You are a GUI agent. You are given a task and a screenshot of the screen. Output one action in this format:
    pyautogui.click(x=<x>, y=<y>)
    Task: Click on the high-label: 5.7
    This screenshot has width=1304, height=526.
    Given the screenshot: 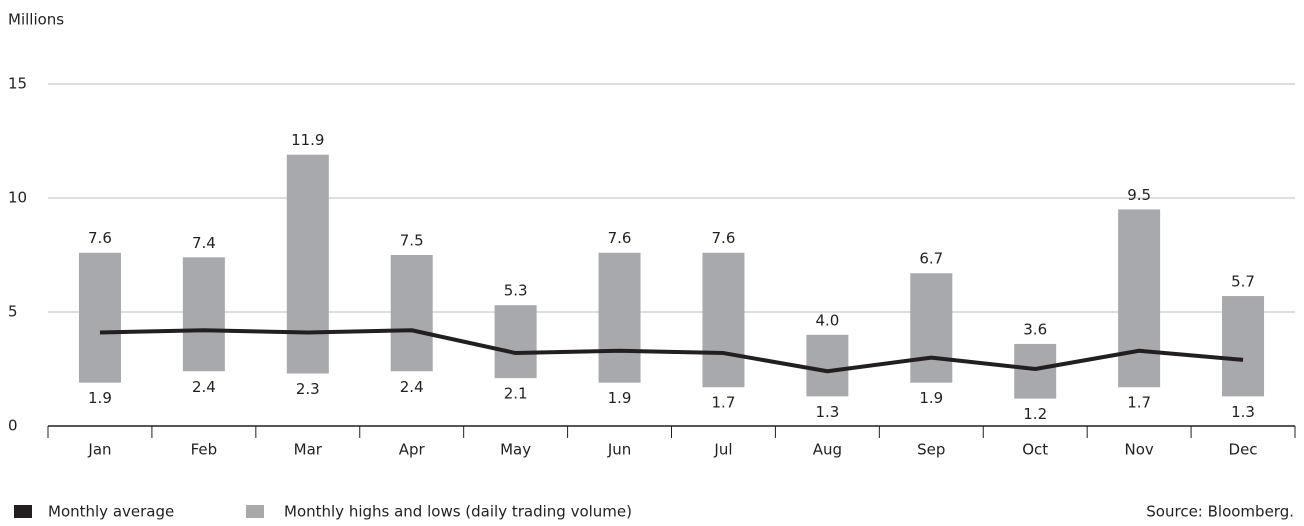 What is the action you would take?
    pyautogui.click(x=1243, y=282)
    